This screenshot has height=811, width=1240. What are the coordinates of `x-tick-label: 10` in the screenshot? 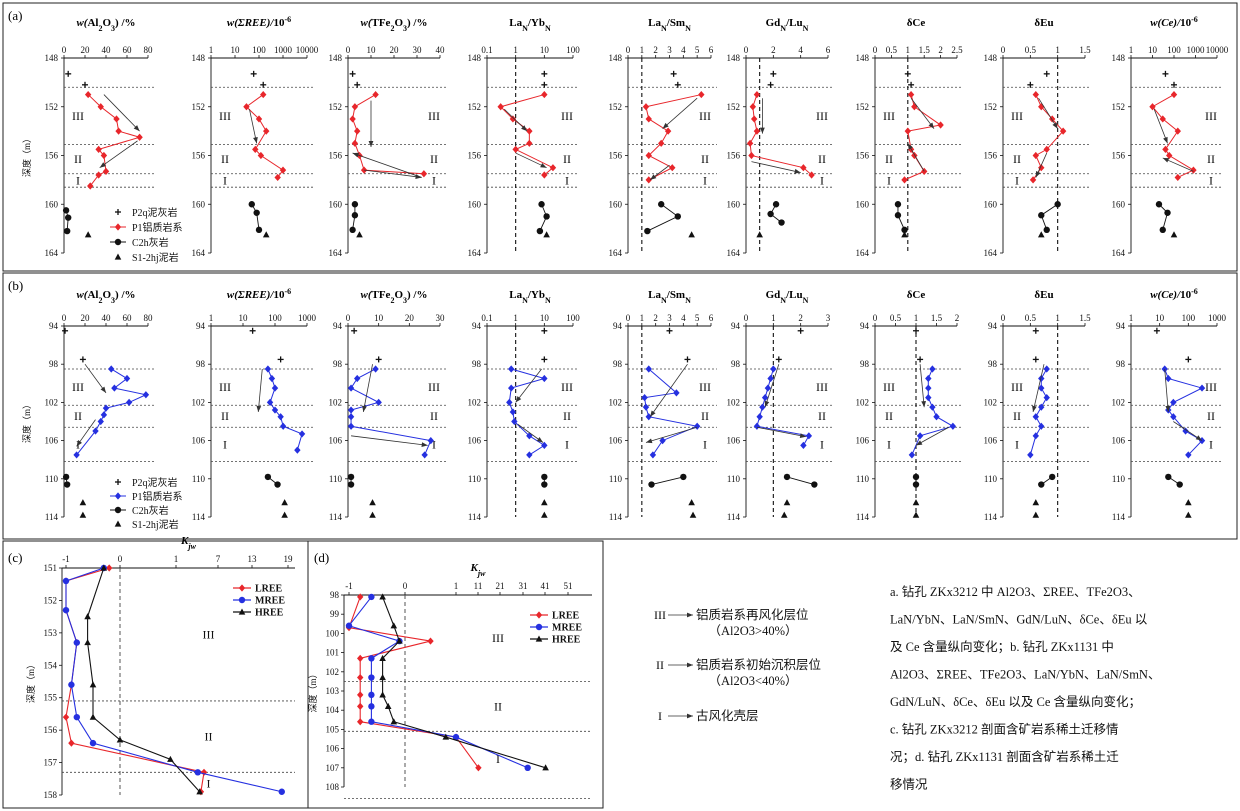 It's located at (545, 50).